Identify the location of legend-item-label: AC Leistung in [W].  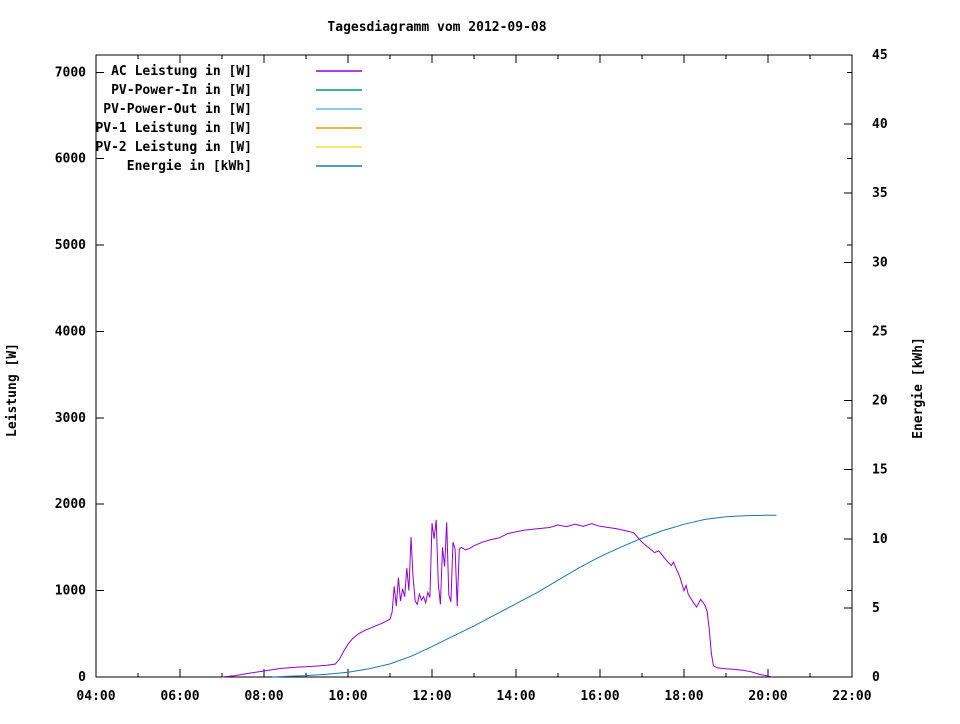
(181, 71).